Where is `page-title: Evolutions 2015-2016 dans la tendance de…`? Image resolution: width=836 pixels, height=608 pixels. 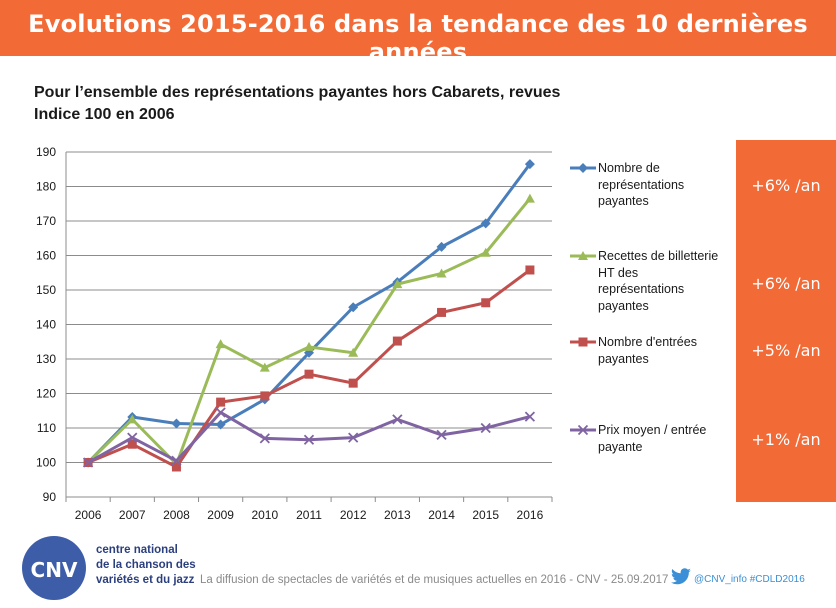 page-title: Evolutions 2015-2016 dans la tendance de… is located at coordinates (418, 38).